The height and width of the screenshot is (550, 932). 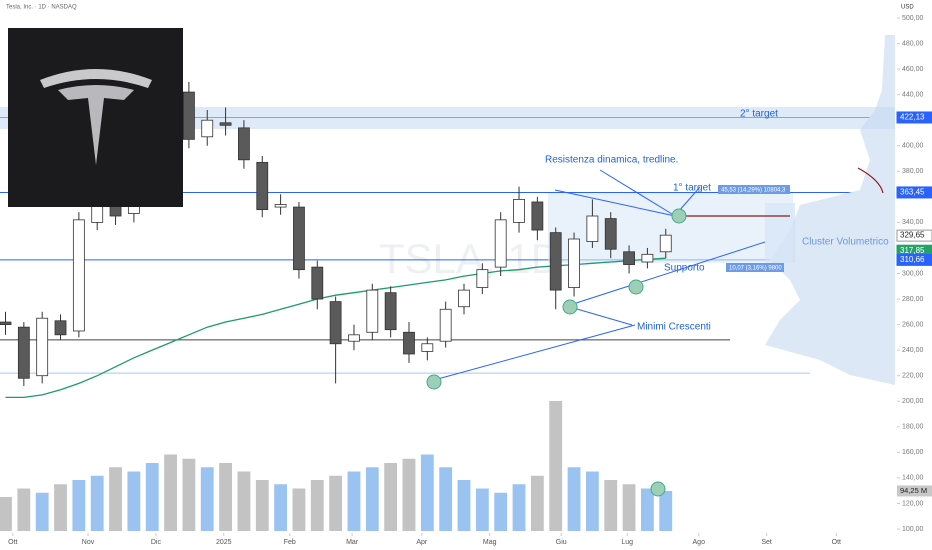 What do you see at coordinates (913, 324) in the screenshot?
I see `y-tick-label: 260,00` at bounding box center [913, 324].